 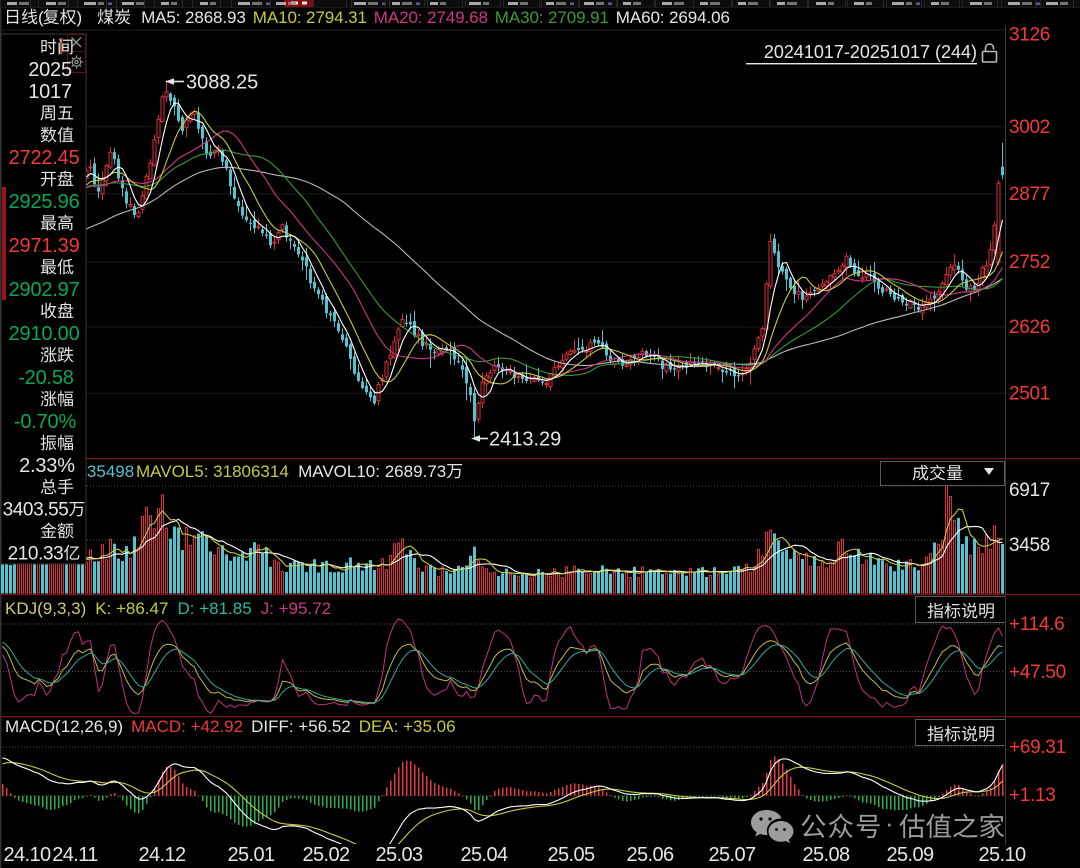 What do you see at coordinates (46, 378) in the screenshot?
I see `svg-text: -20.58` at bounding box center [46, 378].